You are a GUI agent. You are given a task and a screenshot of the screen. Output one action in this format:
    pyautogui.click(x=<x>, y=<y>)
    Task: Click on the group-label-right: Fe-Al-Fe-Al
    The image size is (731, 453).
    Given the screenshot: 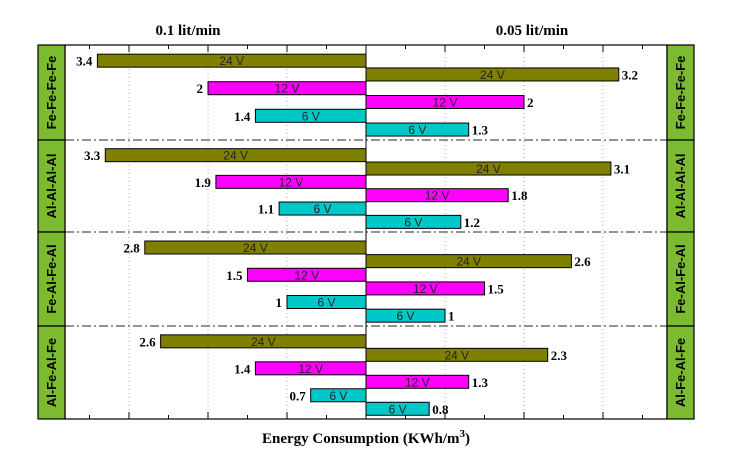 What is the action you would take?
    pyautogui.click(x=680, y=278)
    